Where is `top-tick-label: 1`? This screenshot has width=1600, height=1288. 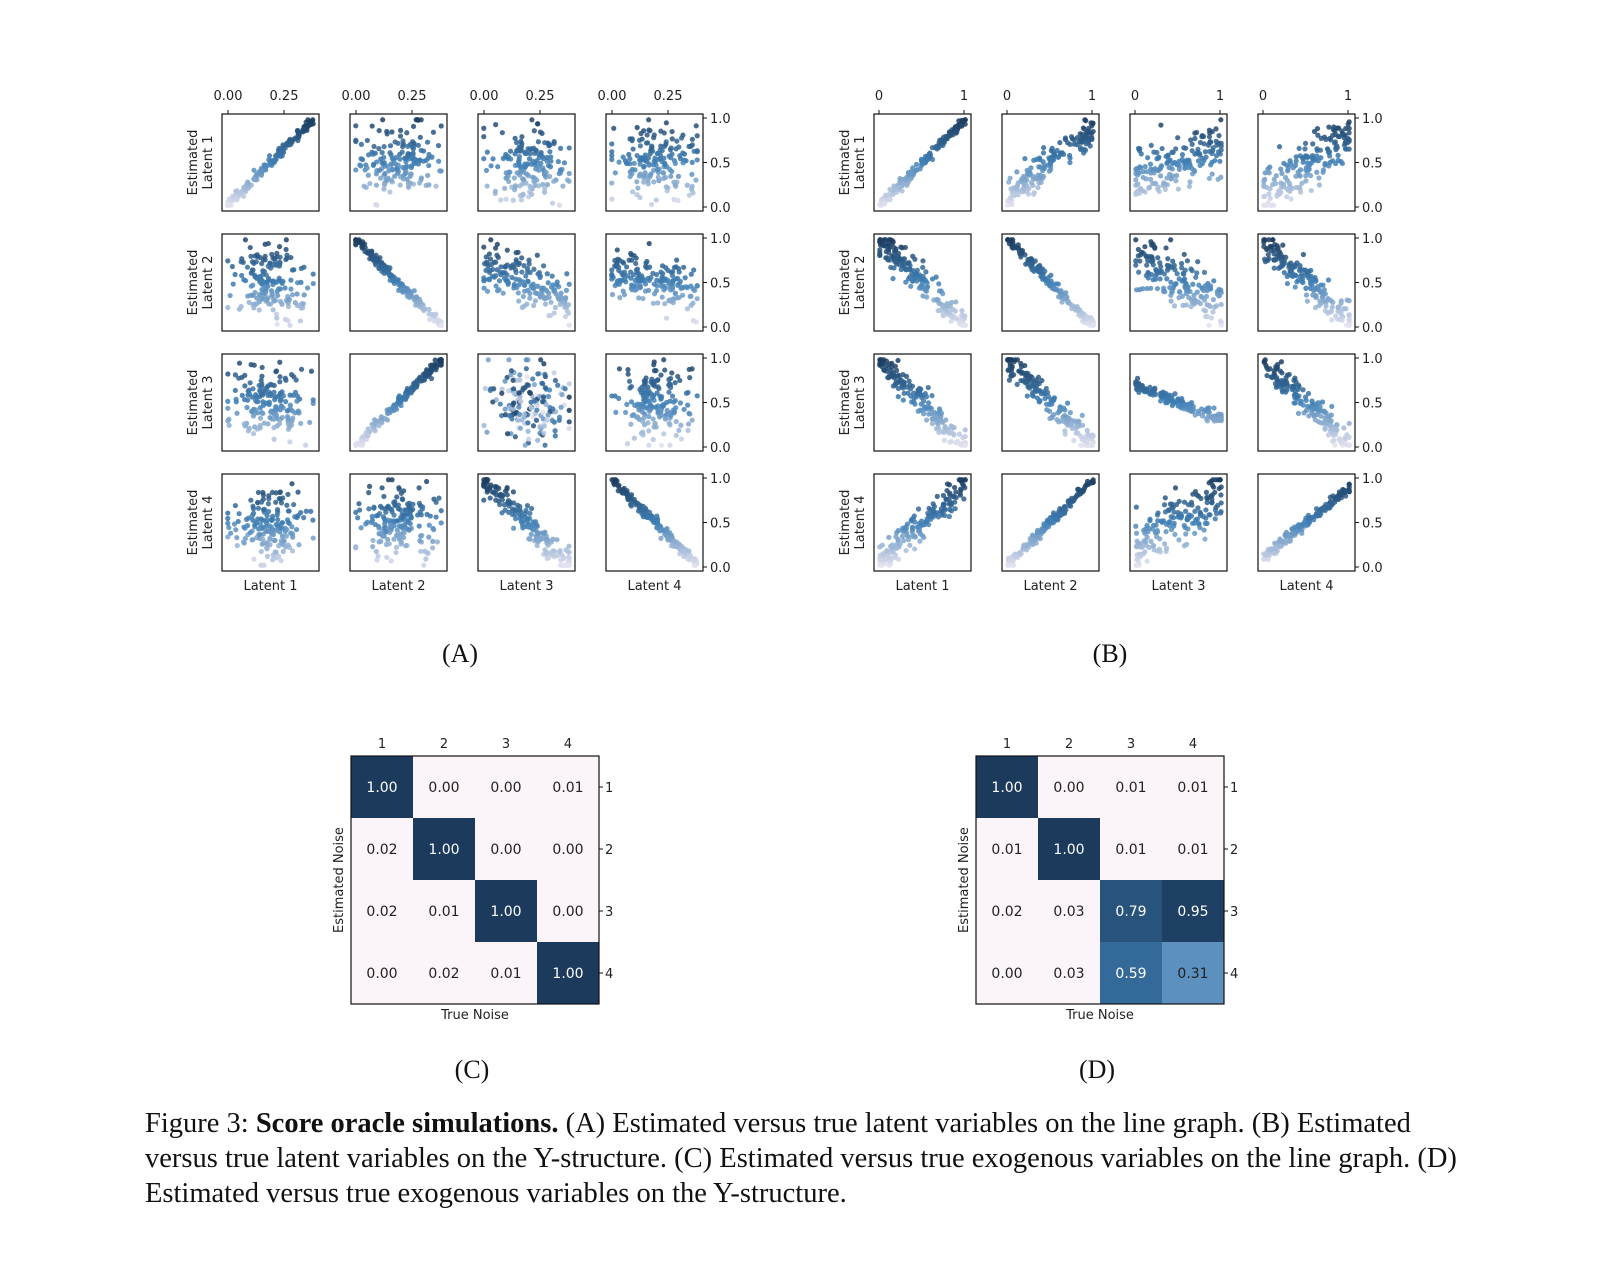
top-tick-label: 1 is located at coordinates (1092, 96).